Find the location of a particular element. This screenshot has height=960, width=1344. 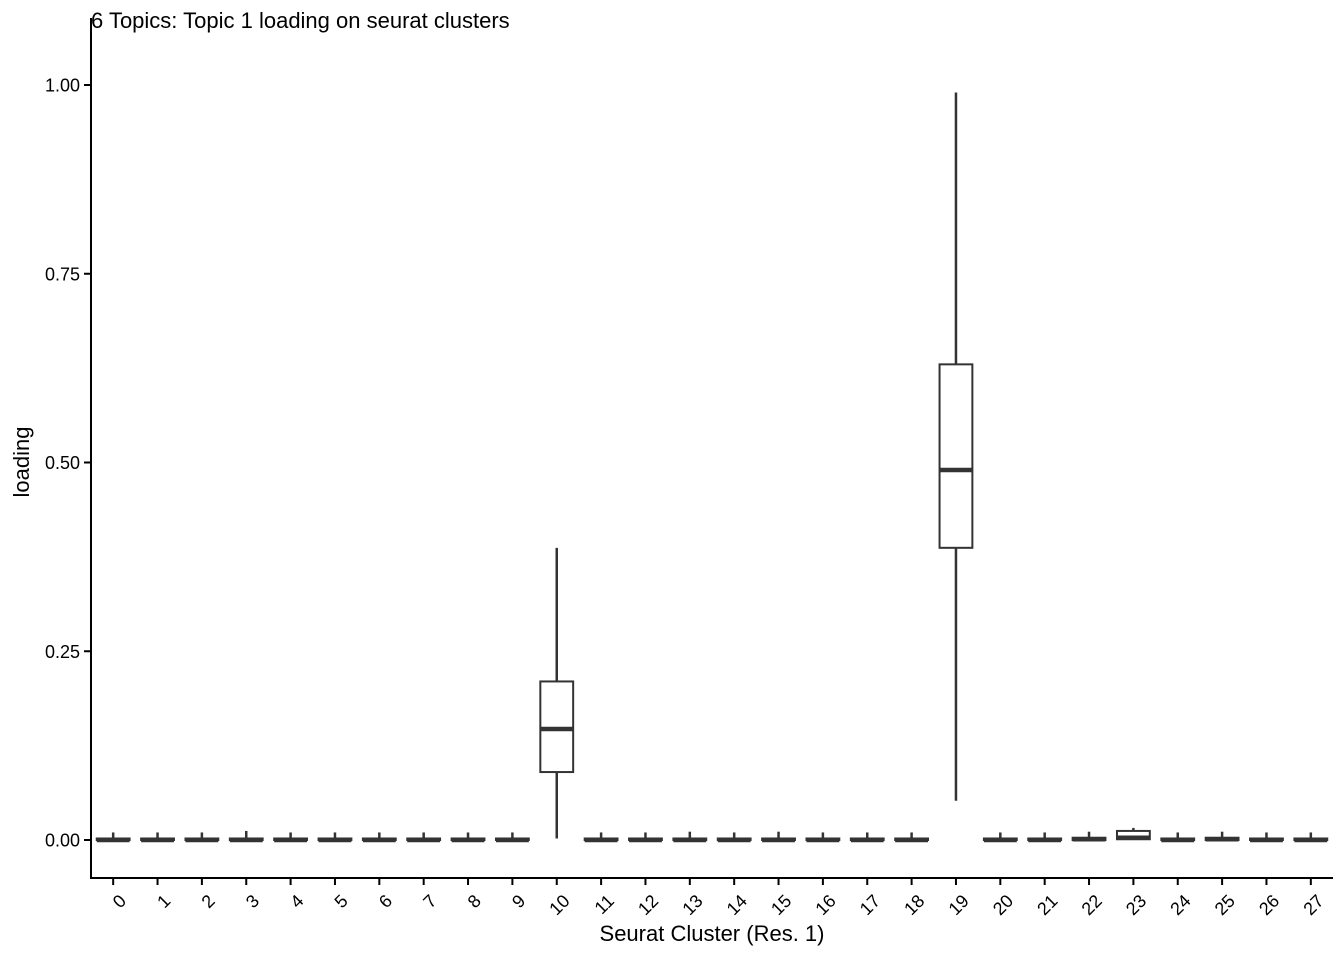

y-tick-label: 0.50 is located at coordinates (62, 463).